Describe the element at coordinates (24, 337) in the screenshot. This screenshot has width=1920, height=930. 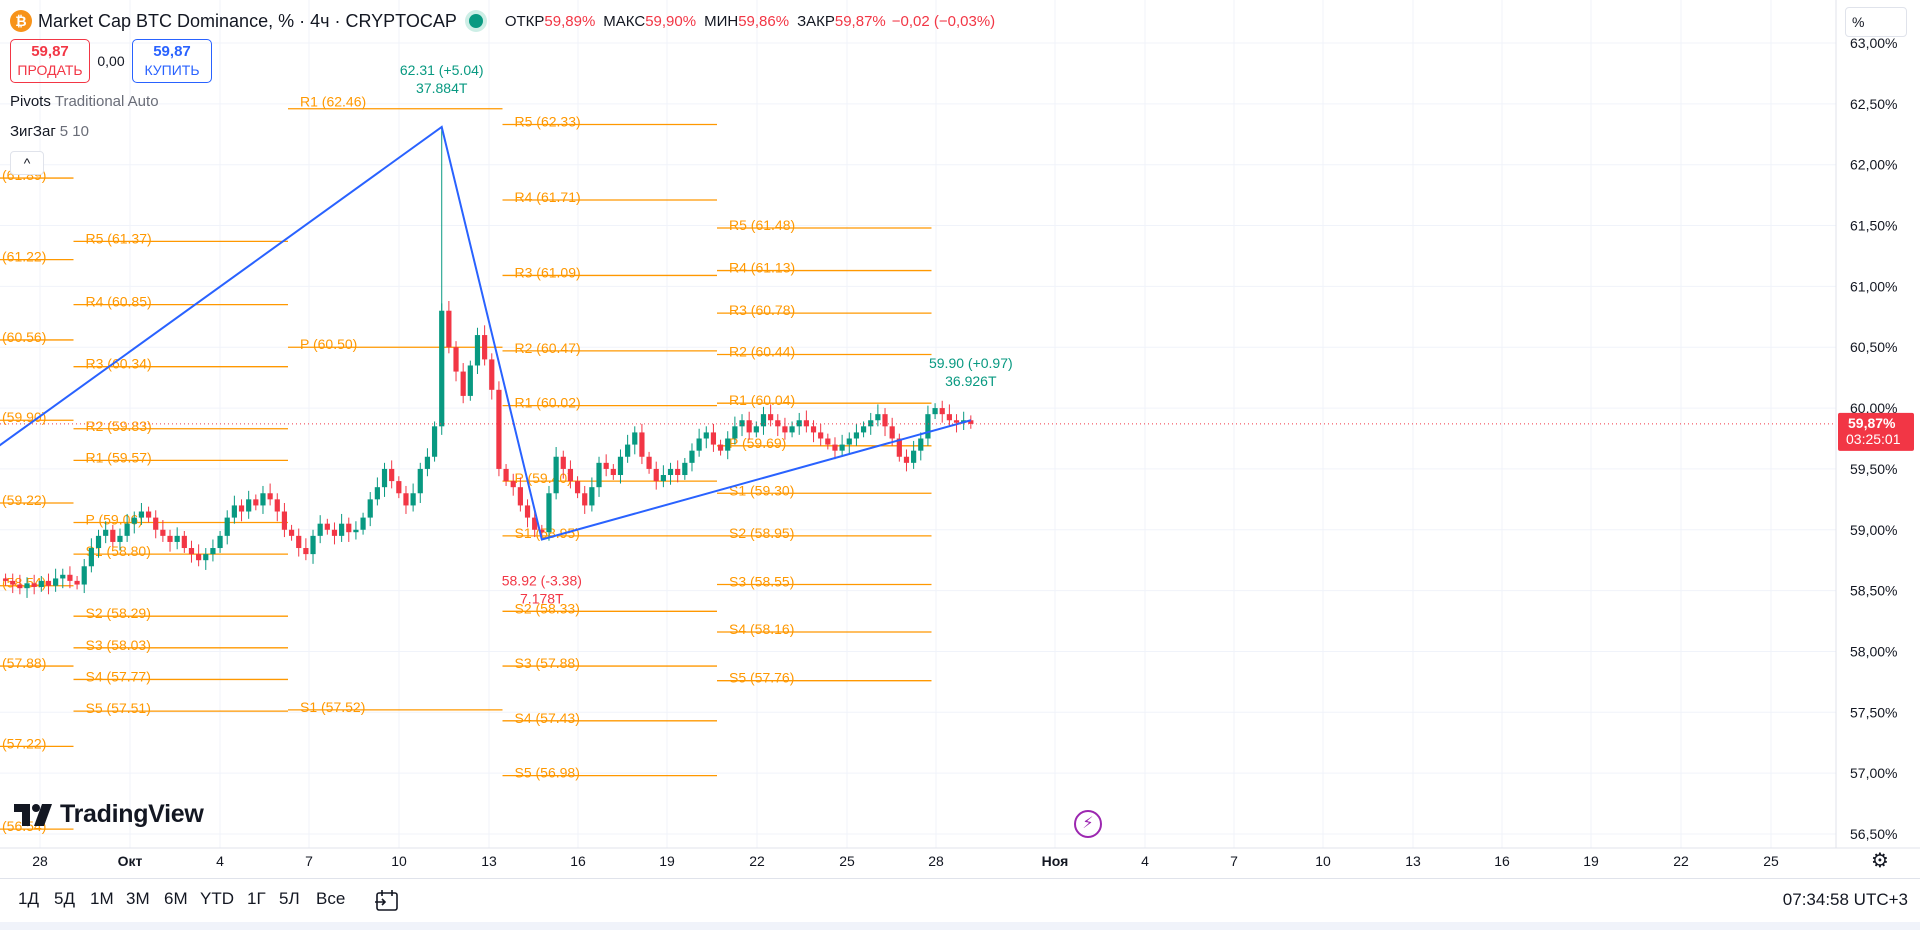
I see `pivot-label: (60.56)` at that location.